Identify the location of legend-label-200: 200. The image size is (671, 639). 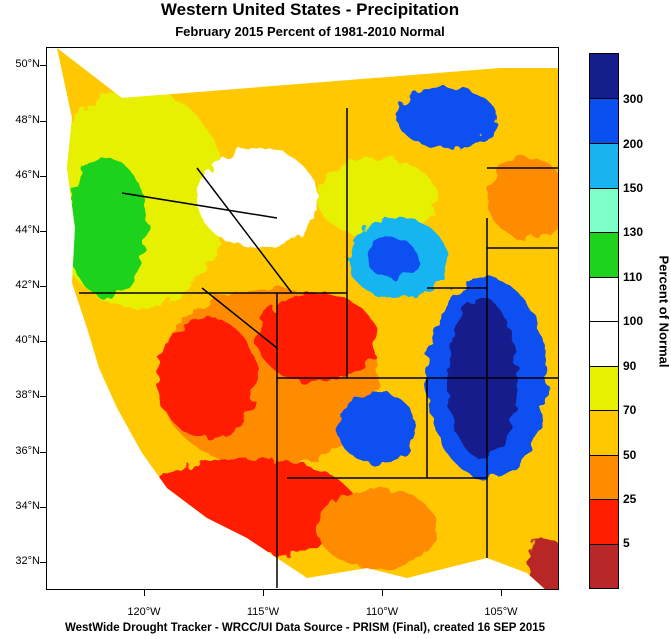
(633, 144).